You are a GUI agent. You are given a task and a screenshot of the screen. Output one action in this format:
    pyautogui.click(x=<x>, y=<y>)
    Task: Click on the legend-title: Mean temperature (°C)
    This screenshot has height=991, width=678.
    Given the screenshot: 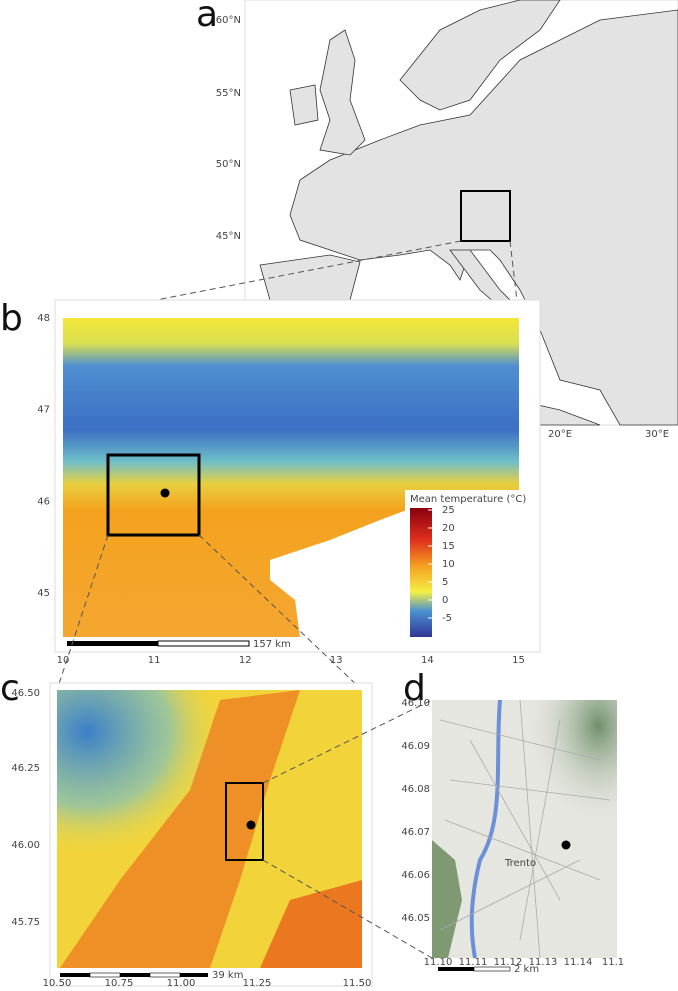 What is the action you would take?
    pyautogui.click(x=468, y=499)
    